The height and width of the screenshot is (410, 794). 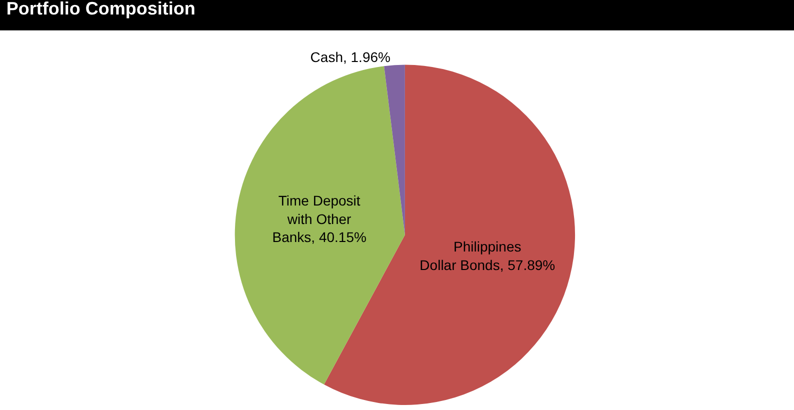 I want to click on slice-label: Time Deposit with Other Banks, 40.15%, so click(x=319, y=218).